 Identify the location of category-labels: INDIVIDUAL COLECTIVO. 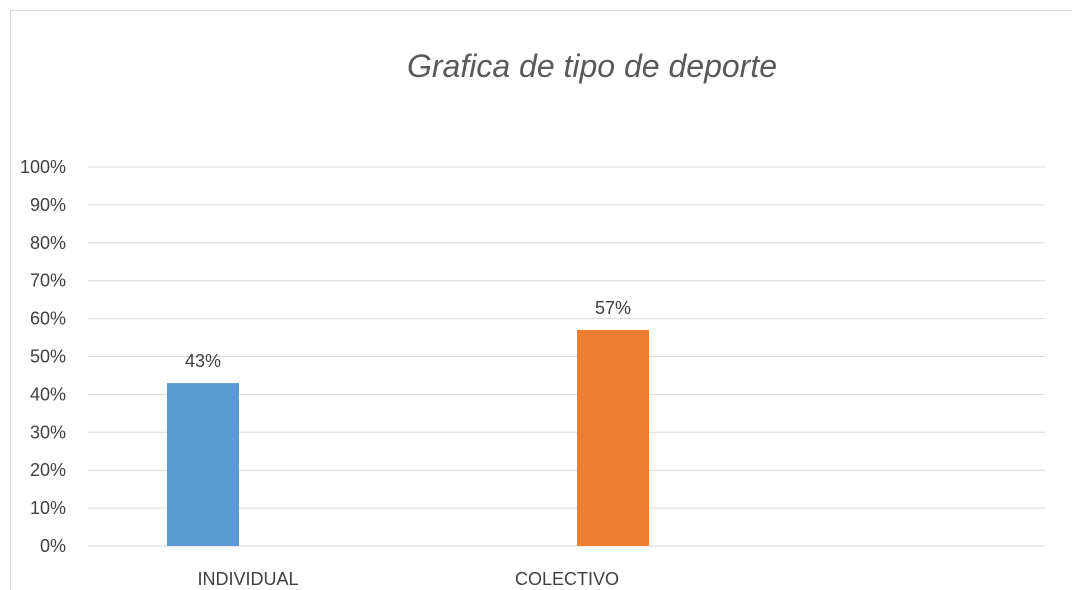
(408, 579).